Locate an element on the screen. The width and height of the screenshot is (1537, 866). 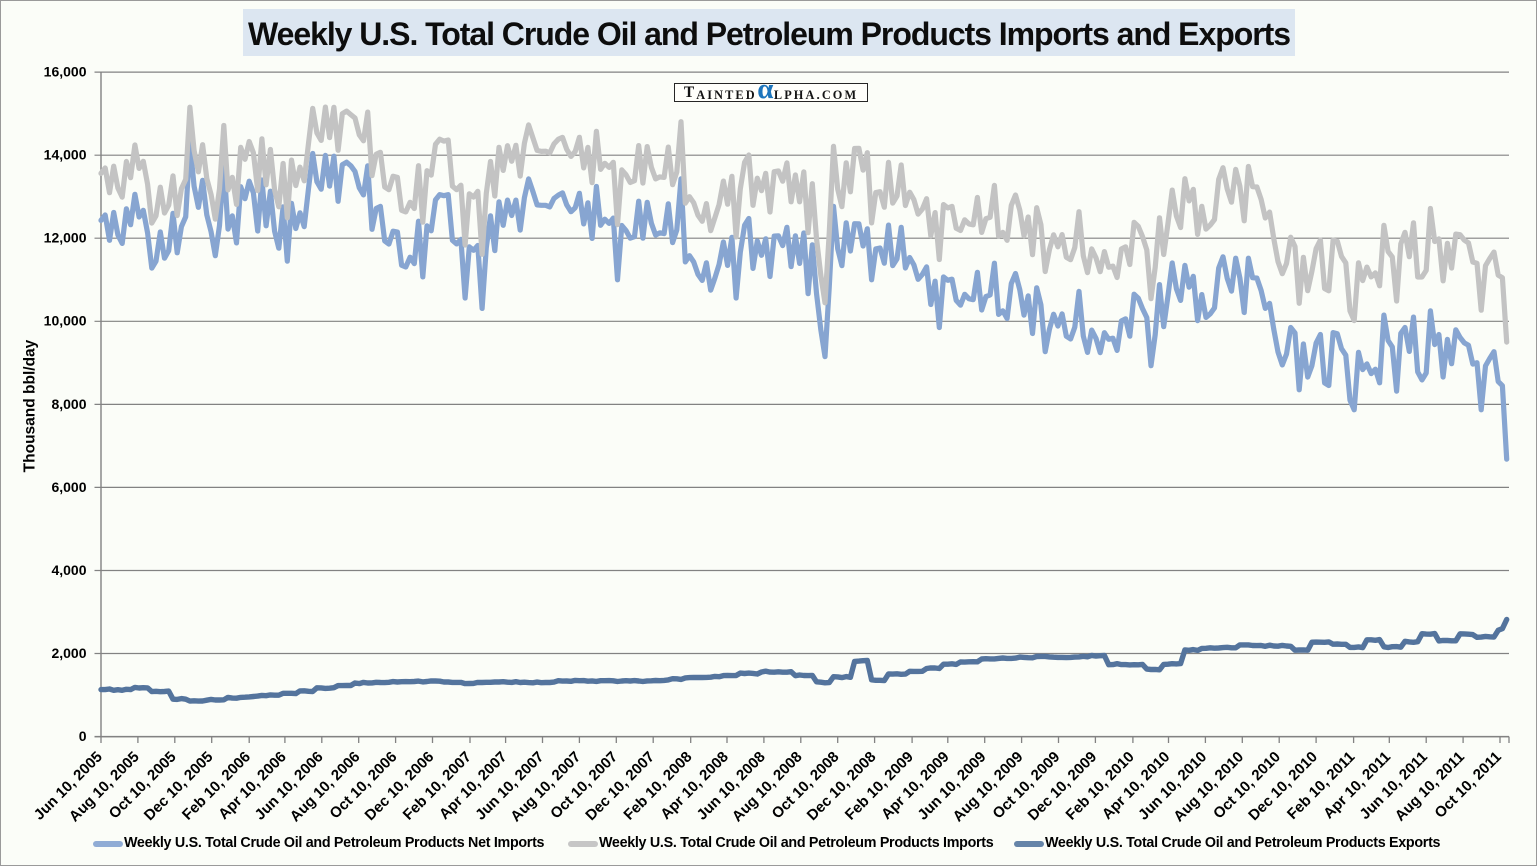
svg-text: 10,000 is located at coordinates (65, 321).